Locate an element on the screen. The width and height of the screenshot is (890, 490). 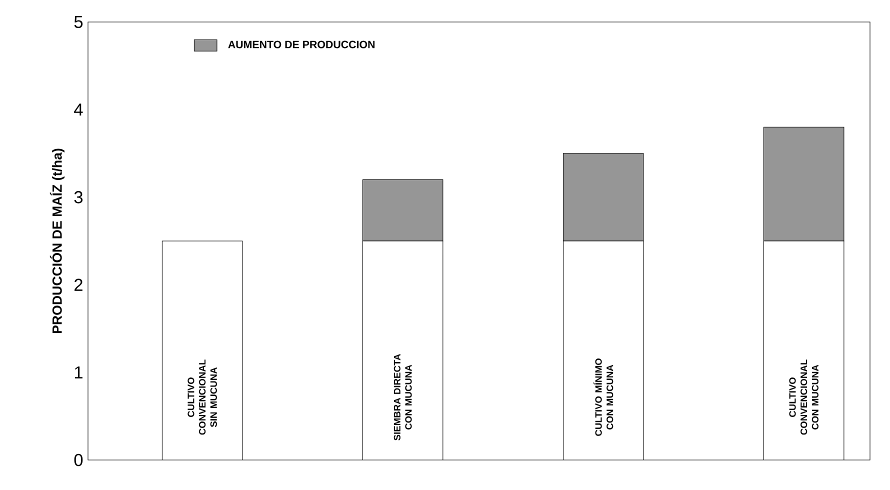
y-tick-label: 3 is located at coordinates (78, 197).